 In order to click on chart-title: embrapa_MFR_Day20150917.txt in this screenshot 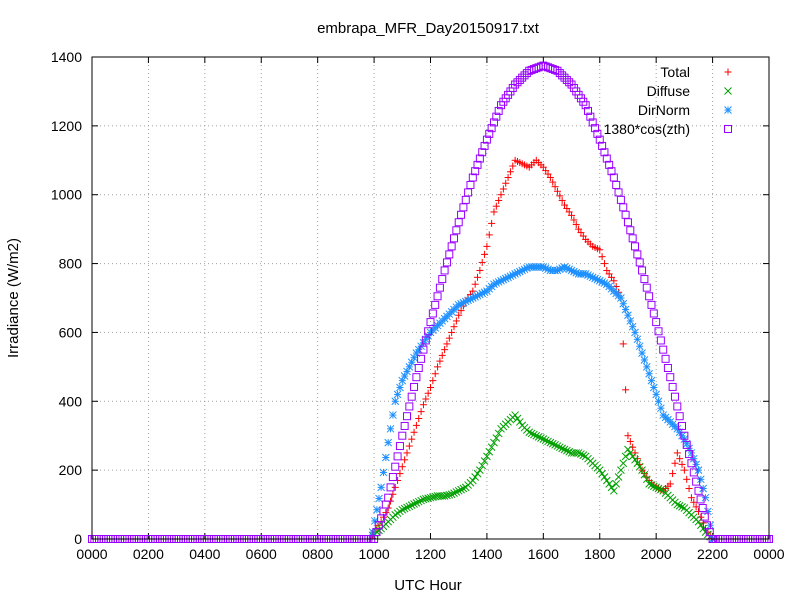, I will do `click(428, 28)`.